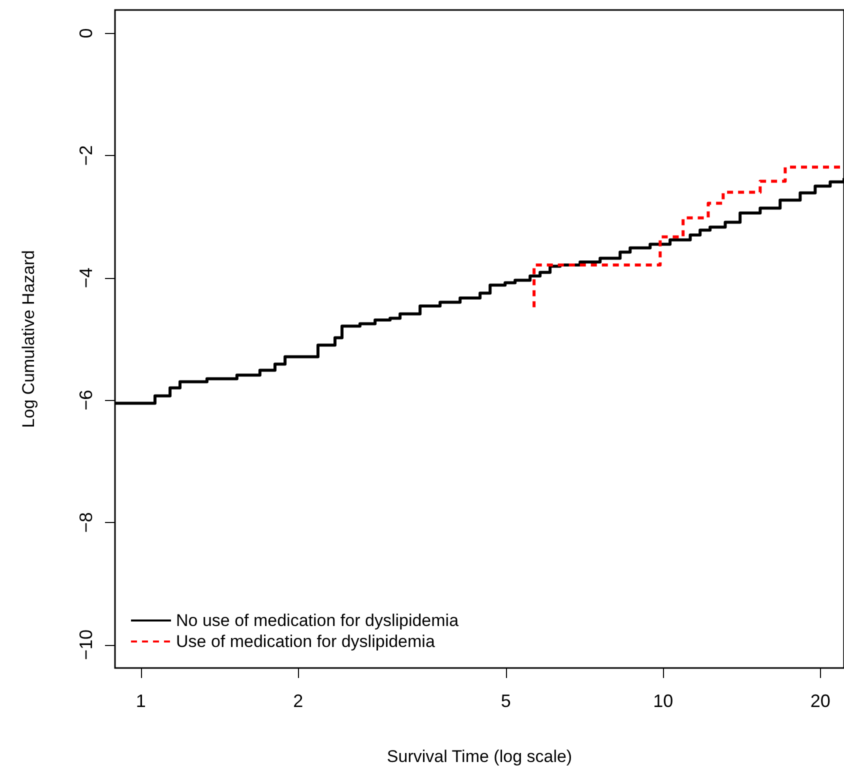 The image size is (844, 773). What do you see at coordinates (318, 620) in the screenshot?
I see `legend-label: No use of medication for dyslipidemia` at bounding box center [318, 620].